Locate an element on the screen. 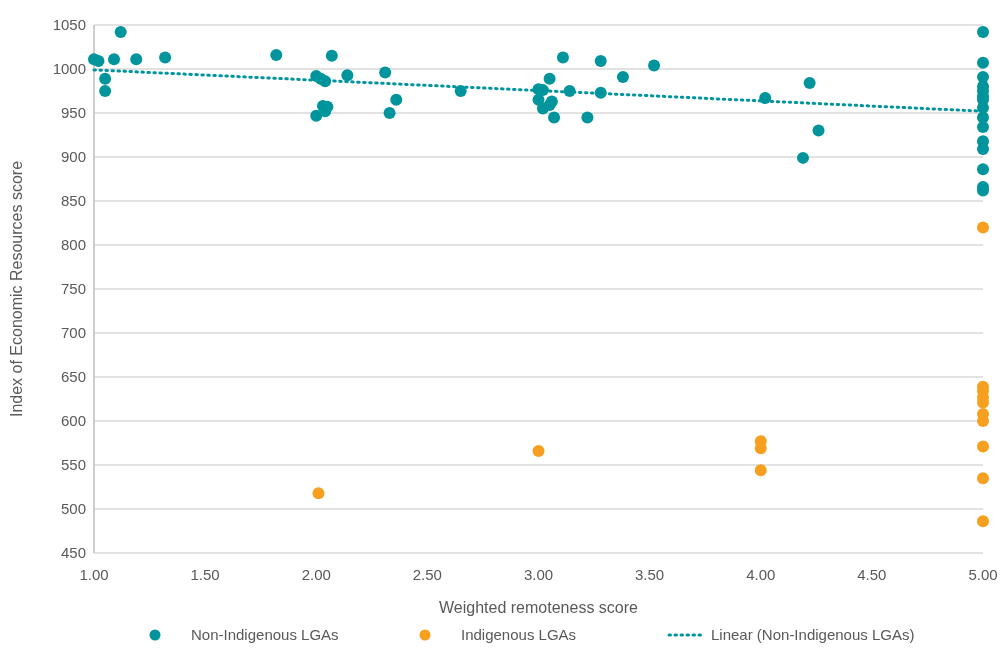 The height and width of the screenshot is (650, 1003). x-tick-label: 2.00 is located at coordinates (316, 574).